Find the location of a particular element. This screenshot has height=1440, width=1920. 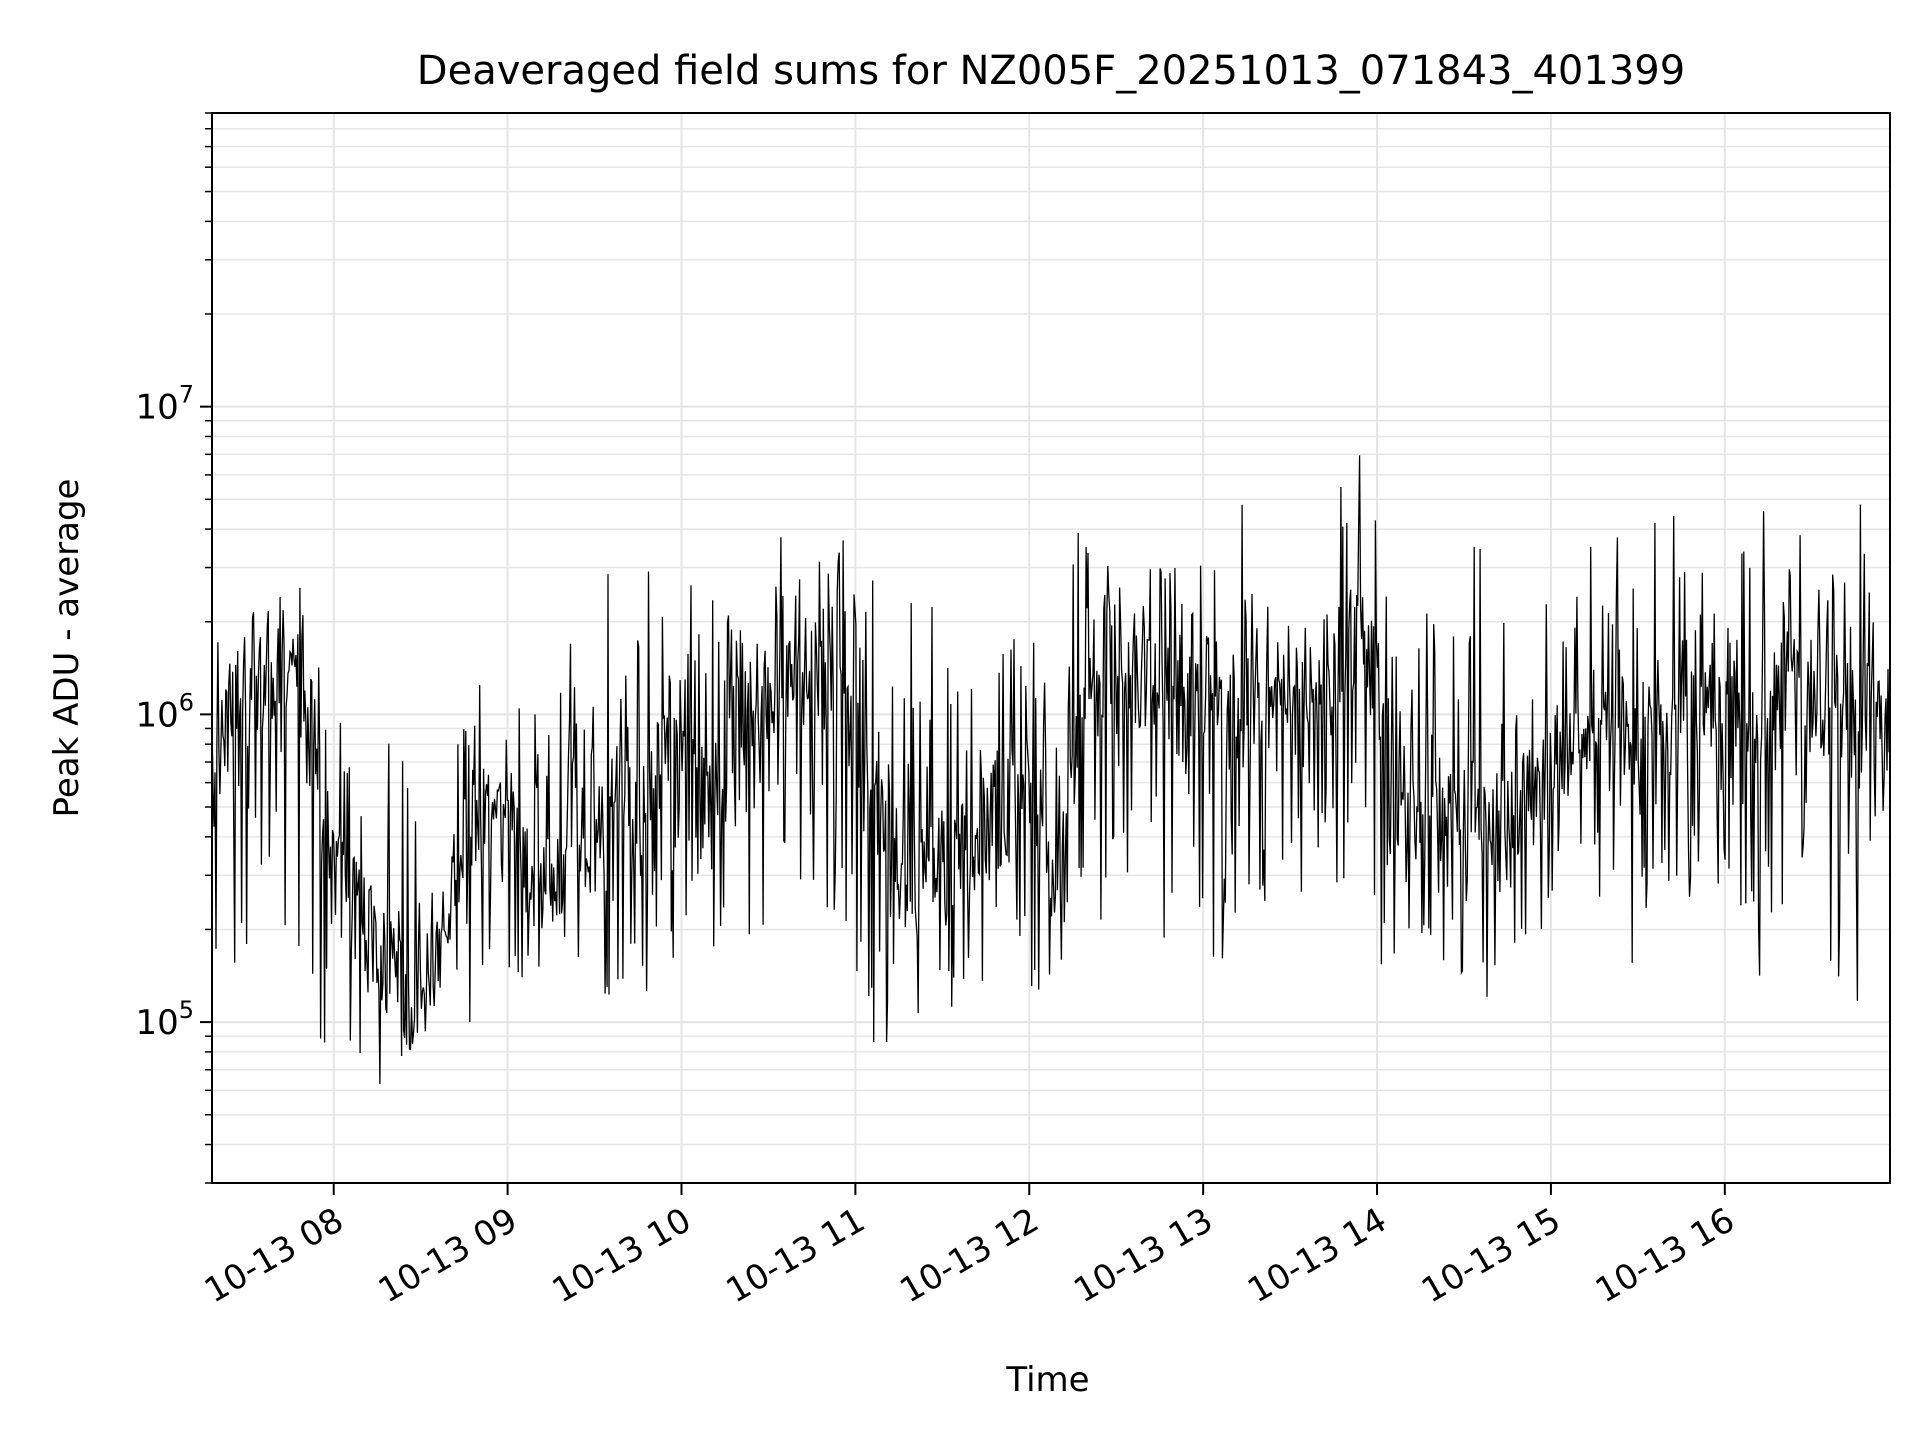

y-axis-label: Peak ADU - average is located at coordinates (67, 648).